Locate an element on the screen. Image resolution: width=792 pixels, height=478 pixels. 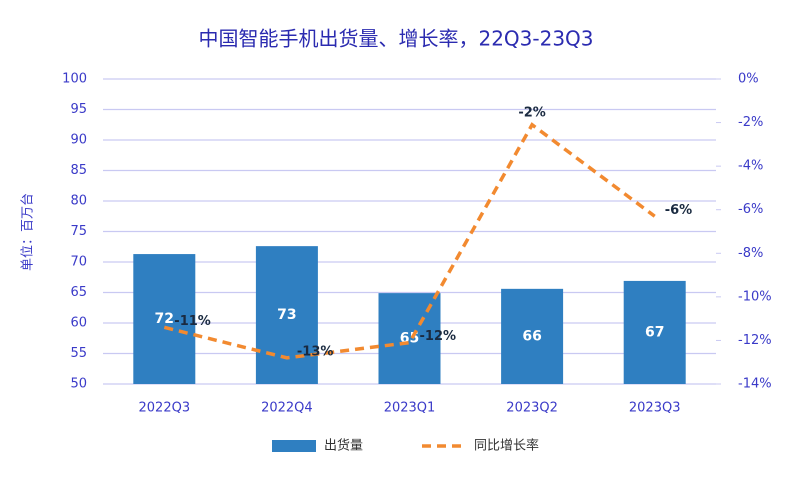
bar-label: 66 is located at coordinates (531, 336).